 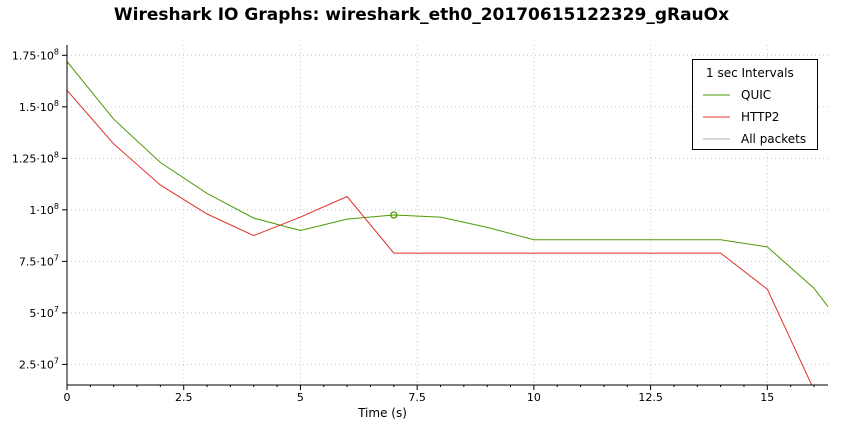 I want to click on y-tick-label: 1.25·10⁸, so click(x=35, y=157).